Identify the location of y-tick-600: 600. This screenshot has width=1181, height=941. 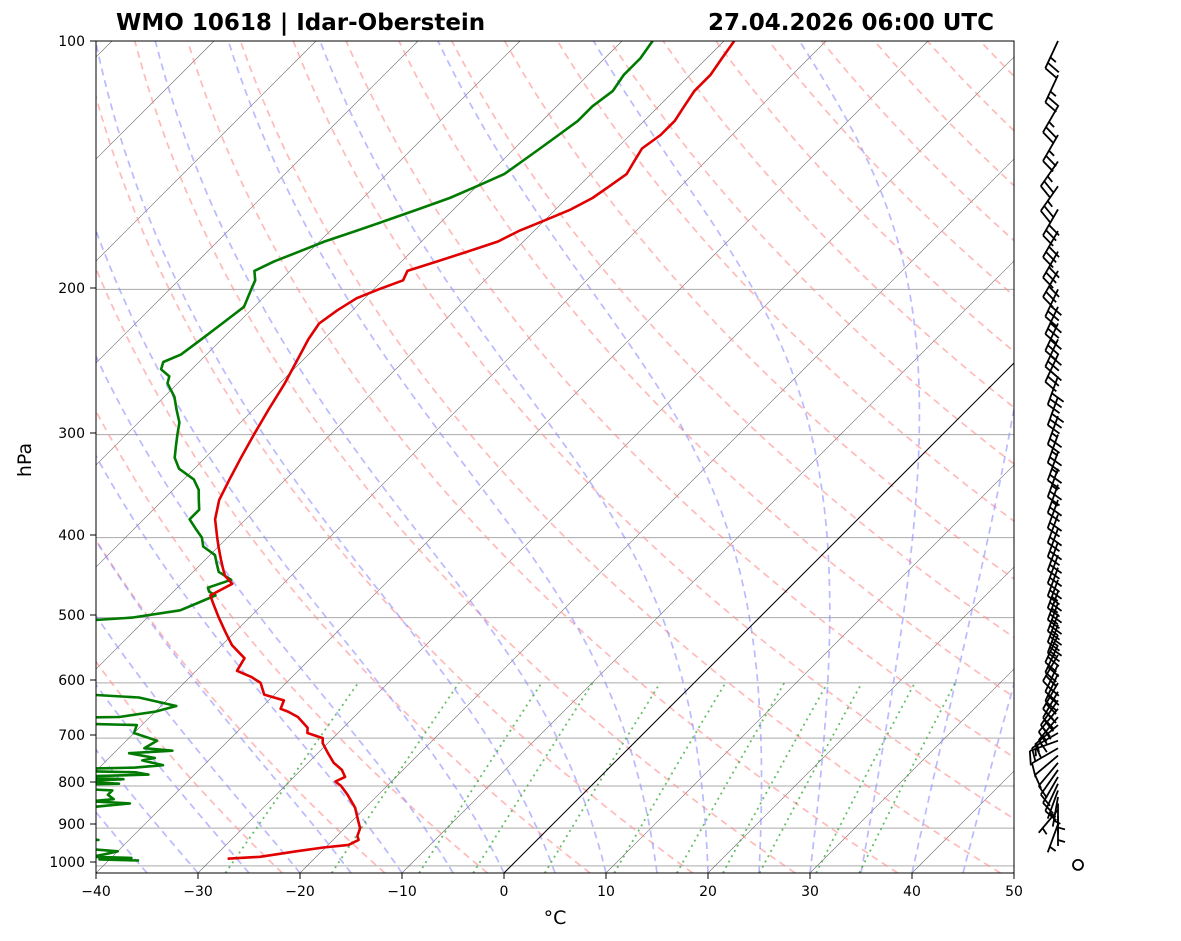
(77, 681).